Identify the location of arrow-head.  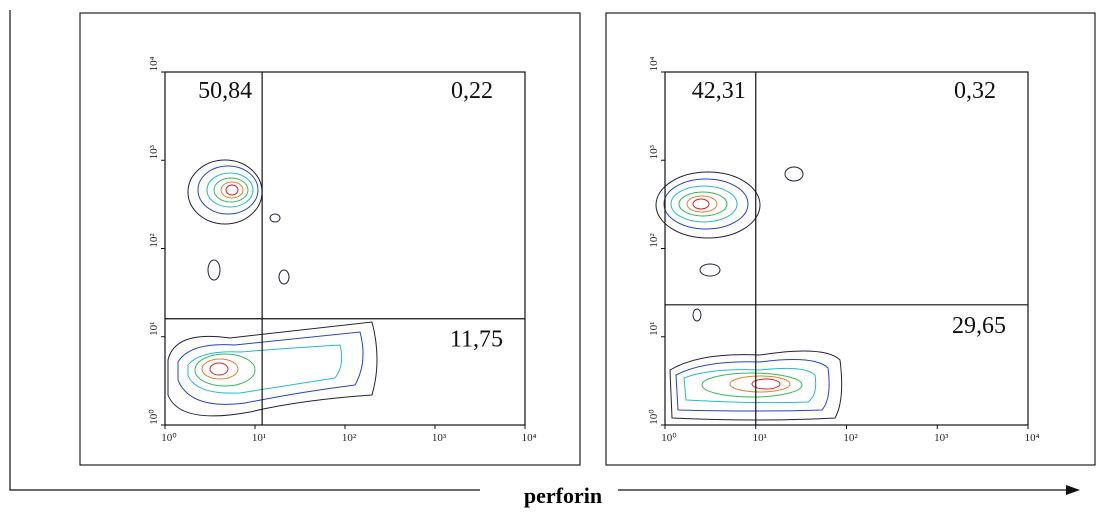
(1073, 490).